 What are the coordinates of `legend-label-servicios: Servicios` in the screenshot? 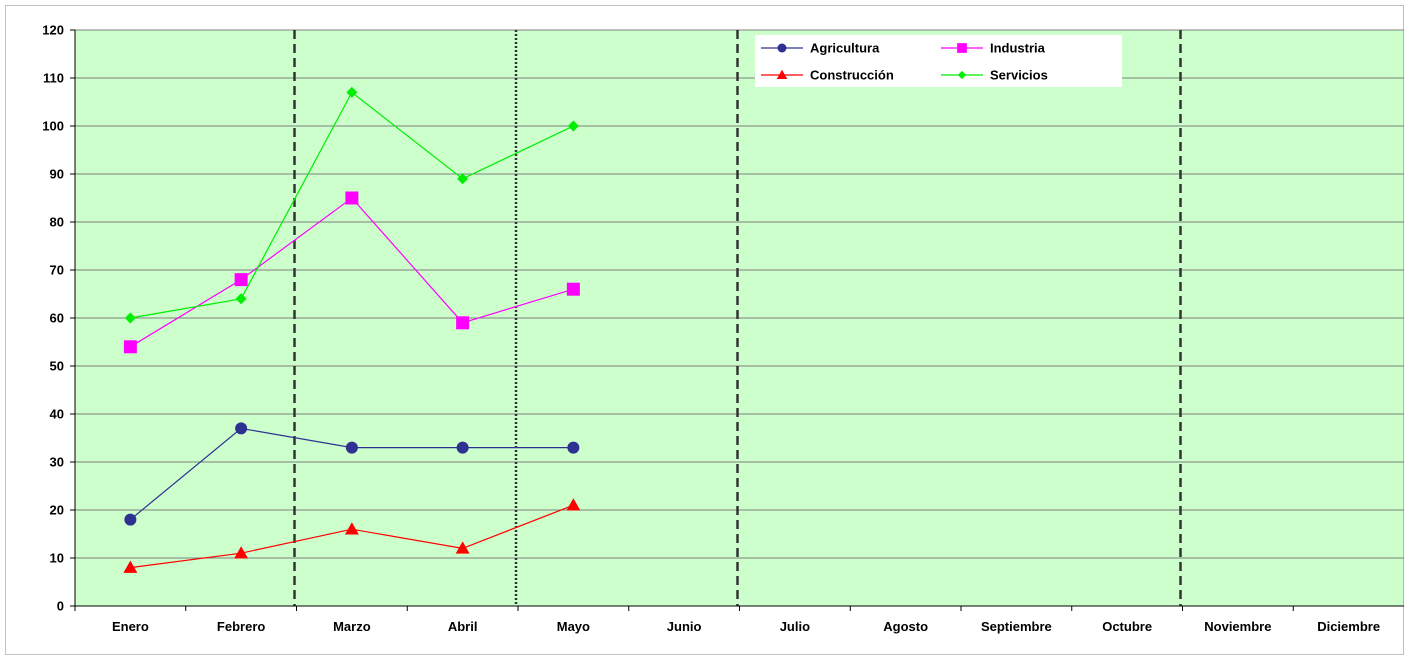 It's located at (1019, 75).